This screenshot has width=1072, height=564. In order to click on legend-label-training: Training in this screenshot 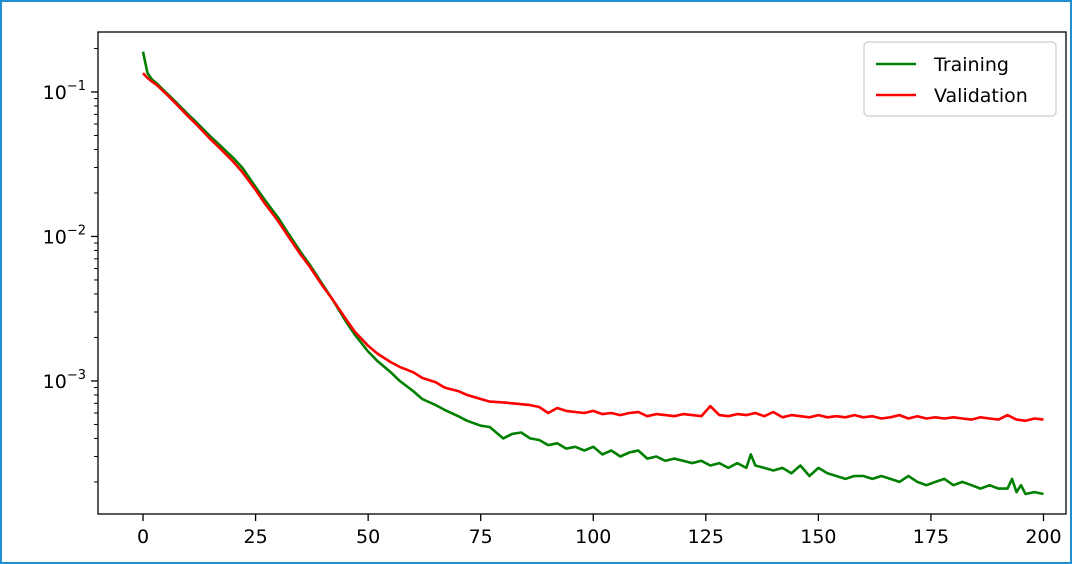, I will do `click(971, 65)`.